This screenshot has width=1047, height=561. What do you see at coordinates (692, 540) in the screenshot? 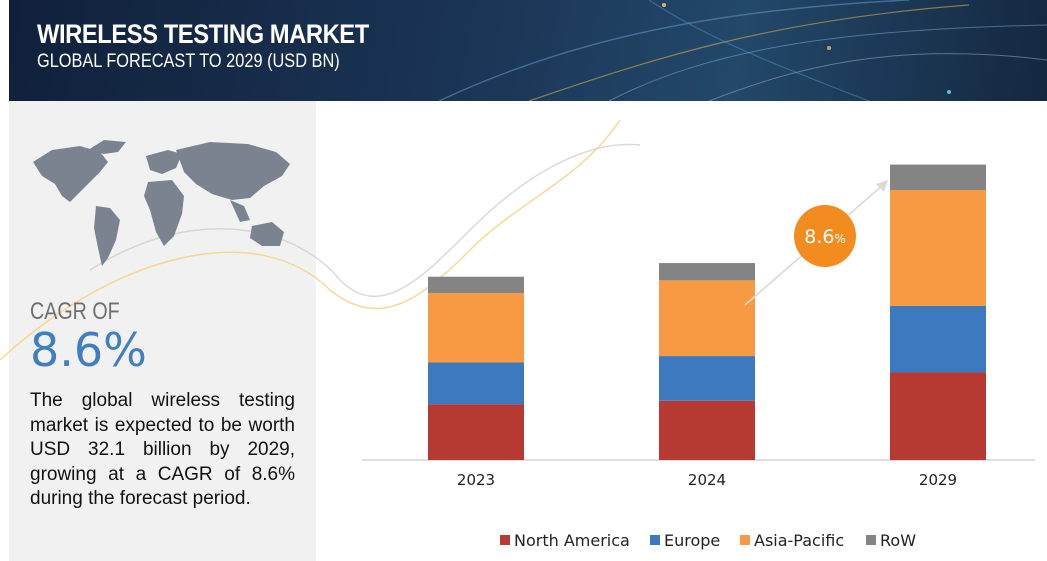
I see `legend-label-europe: Europe` at bounding box center [692, 540].